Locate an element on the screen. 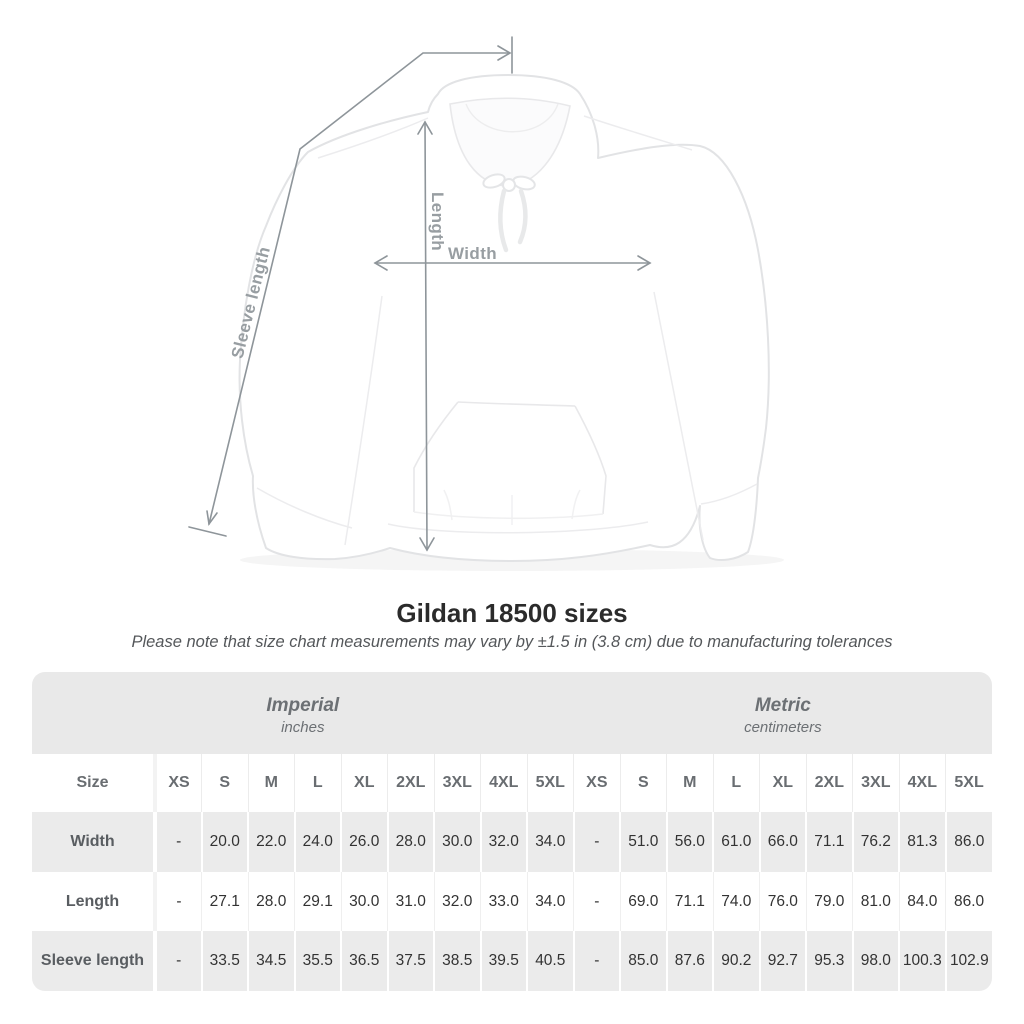 This screenshot has height=1024, width=1024. value-cell: 22.0 is located at coordinates (271, 842).